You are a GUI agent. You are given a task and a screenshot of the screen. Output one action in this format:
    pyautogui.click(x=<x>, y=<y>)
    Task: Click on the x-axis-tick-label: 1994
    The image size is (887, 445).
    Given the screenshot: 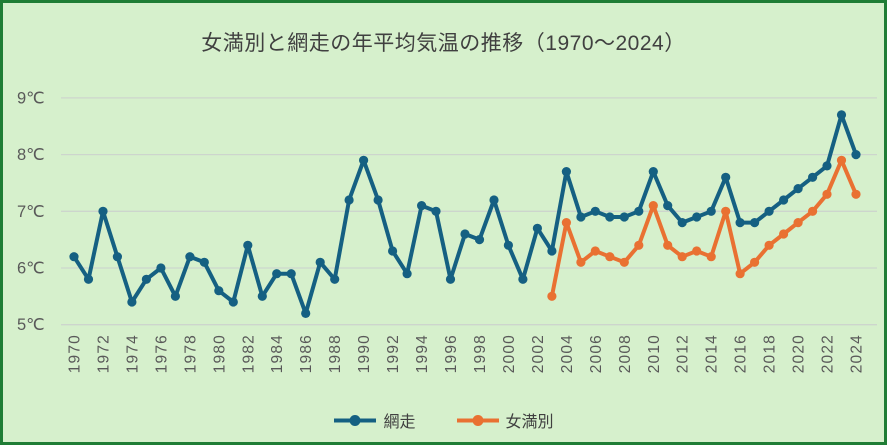 What is the action you would take?
    pyautogui.click(x=422, y=353)
    